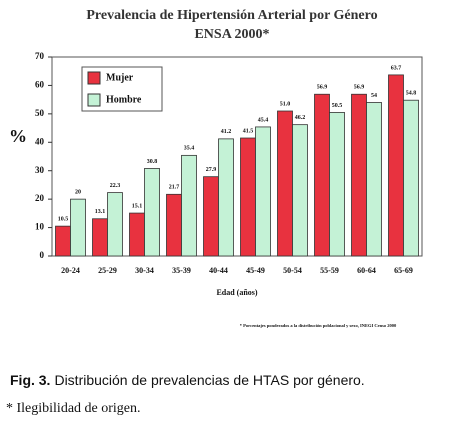 The image size is (465, 425). What do you see at coordinates (211, 170) in the screenshot?
I see `value-label: 27.9` at bounding box center [211, 170].